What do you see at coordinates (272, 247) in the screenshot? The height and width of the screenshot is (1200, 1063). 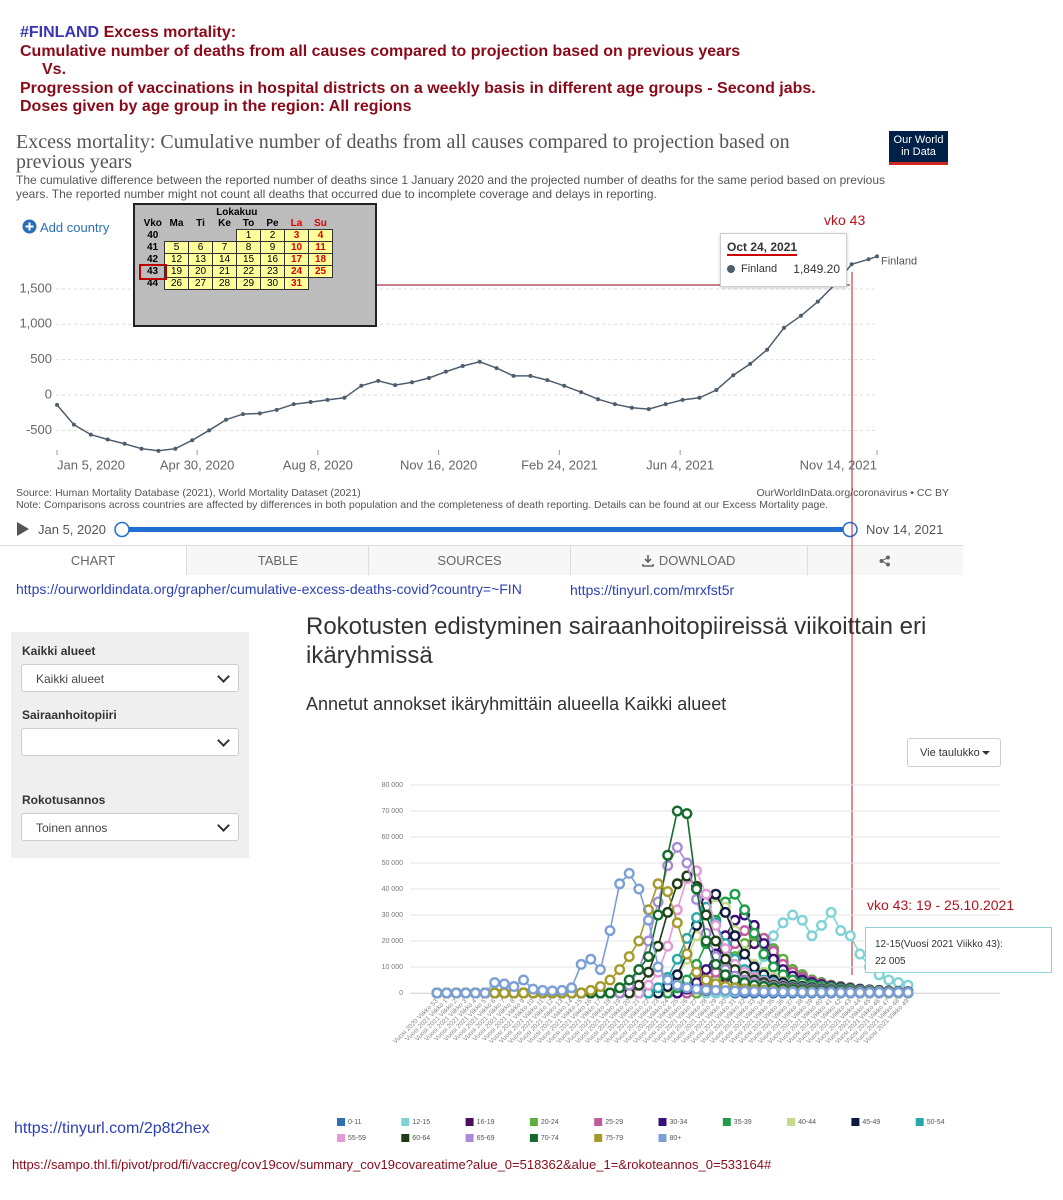 I see `calendar-day: 9` at bounding box center [272, 247].